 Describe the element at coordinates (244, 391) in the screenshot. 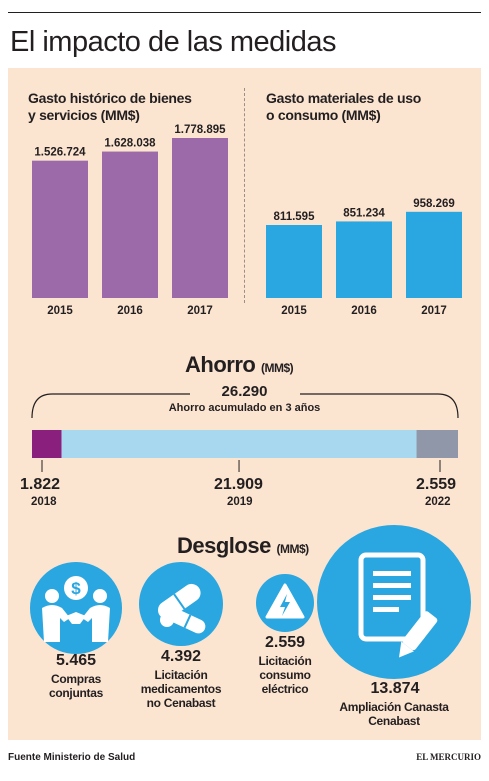

I see `ahorro-total: 26.290` at that location.